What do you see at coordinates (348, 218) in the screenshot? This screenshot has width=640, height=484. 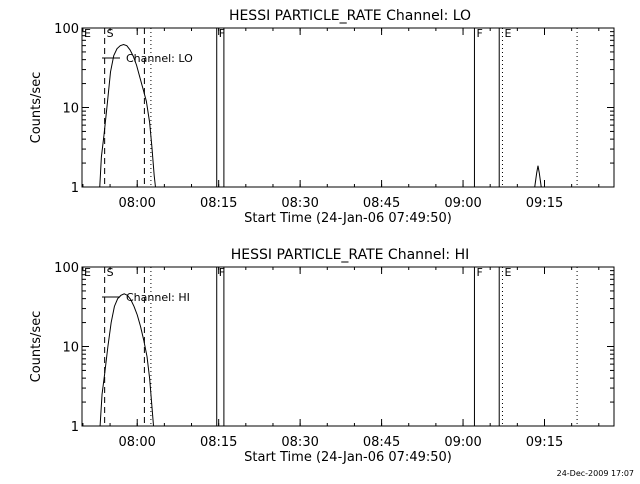 I see `panel-1-x-axis-label: Start Time (24-Jan-06 07:49:50)` at bounding box center [348, 218].